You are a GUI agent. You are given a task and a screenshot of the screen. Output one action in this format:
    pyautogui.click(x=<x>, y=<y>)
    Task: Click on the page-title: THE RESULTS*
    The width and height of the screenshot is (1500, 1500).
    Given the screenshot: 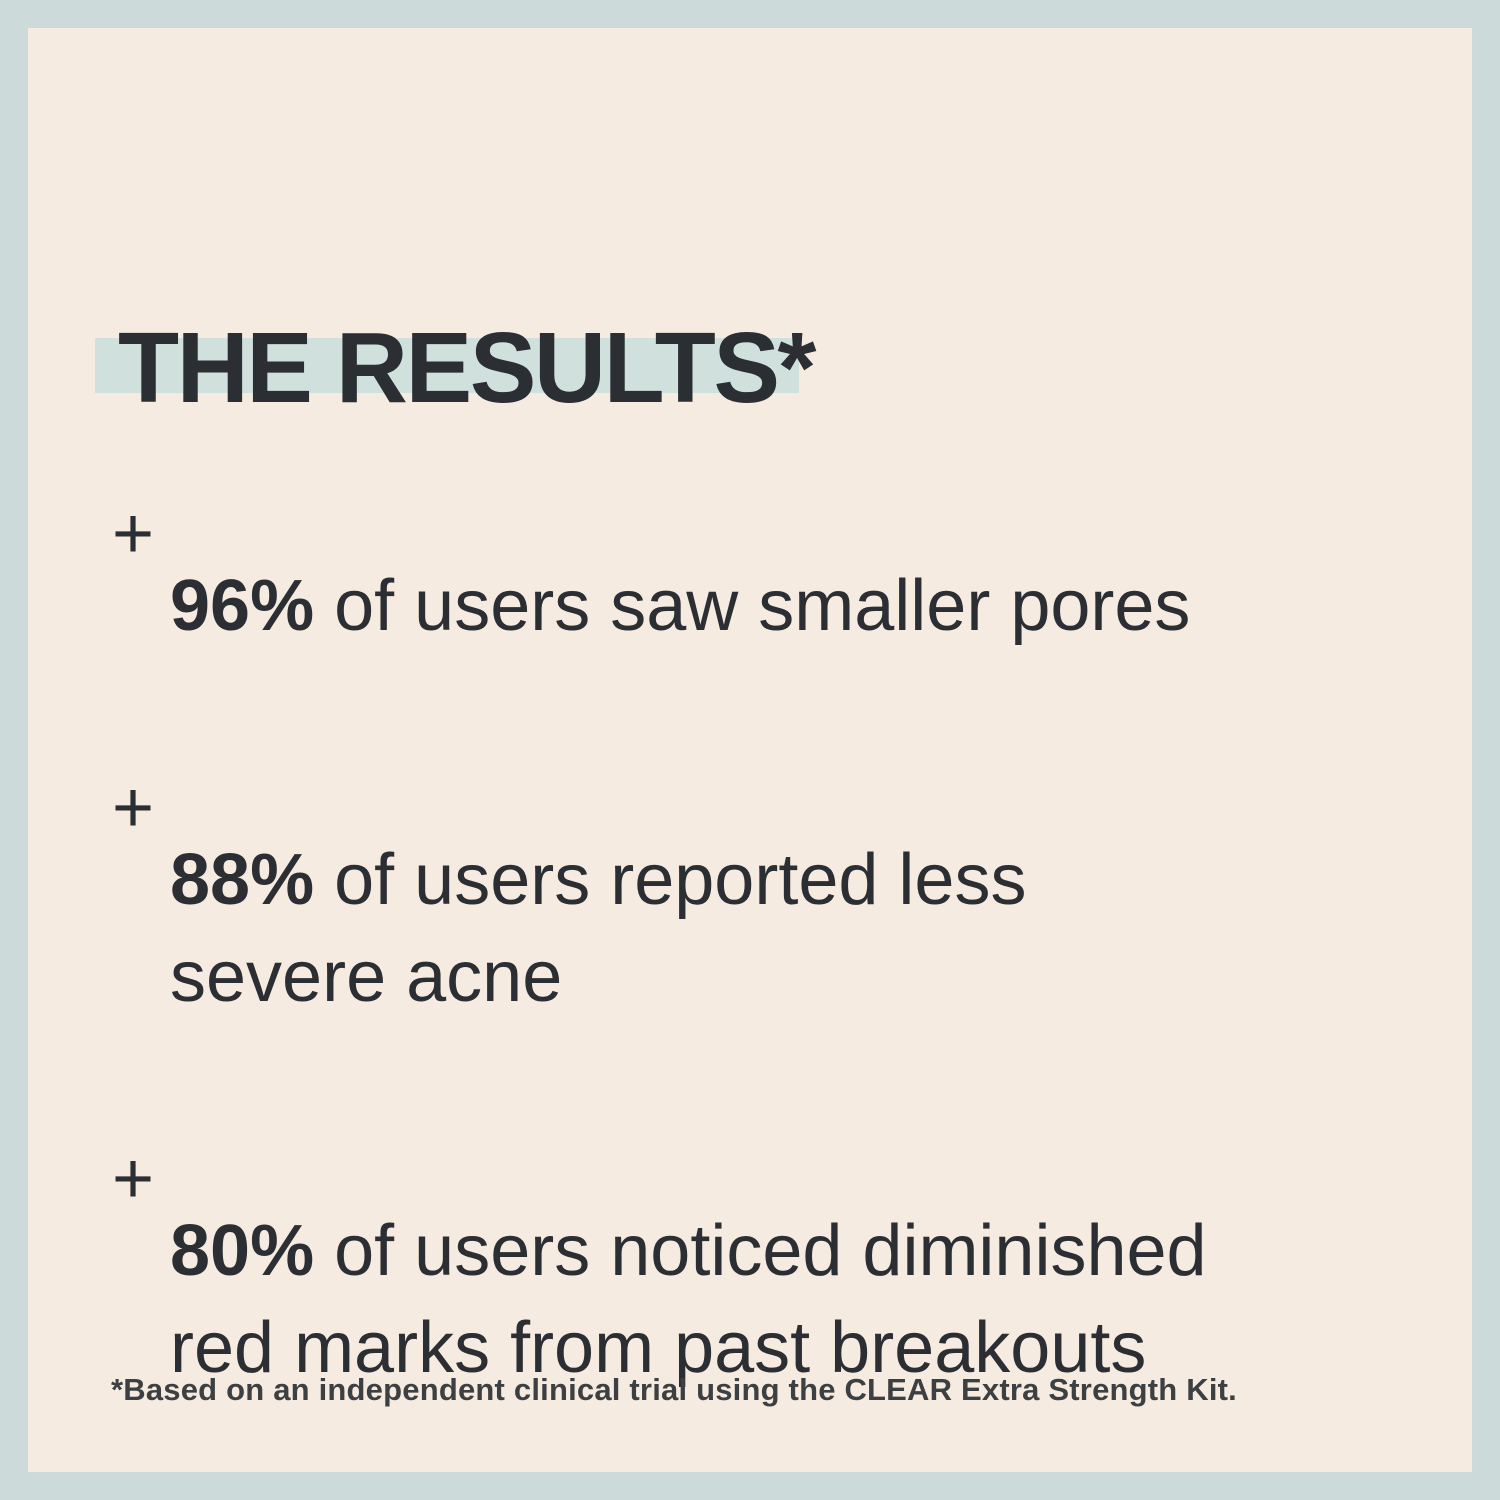 What is the action you would take?
    pyautogui.click(x=467, y=368)
    